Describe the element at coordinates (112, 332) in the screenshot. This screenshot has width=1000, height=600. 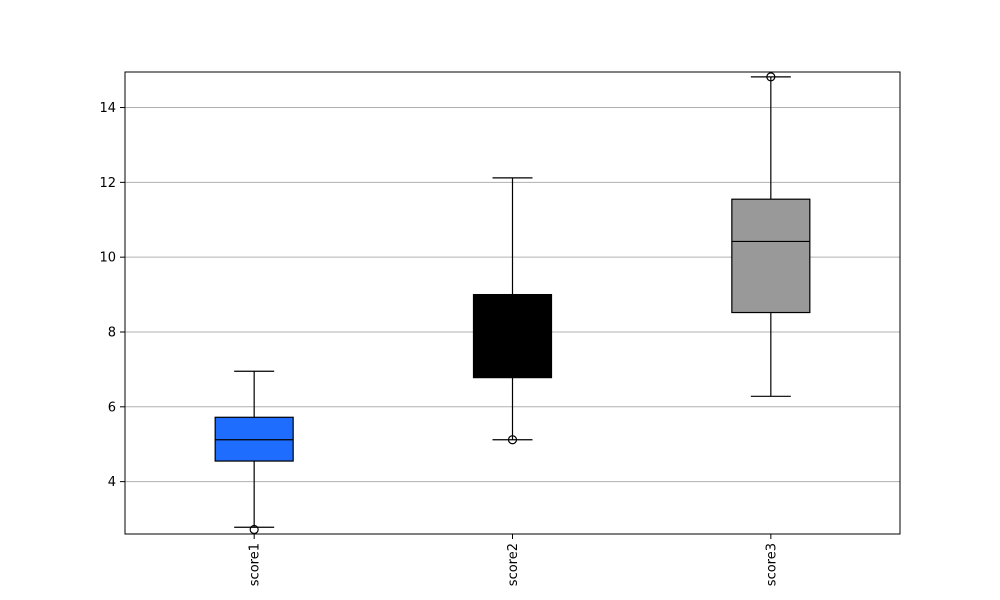
I see `y-tick-label: 8` at that location.